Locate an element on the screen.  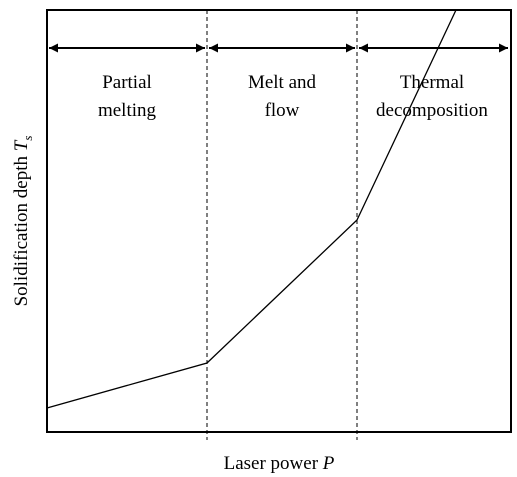
region-label: Partial is located at coordinates (127, 82).